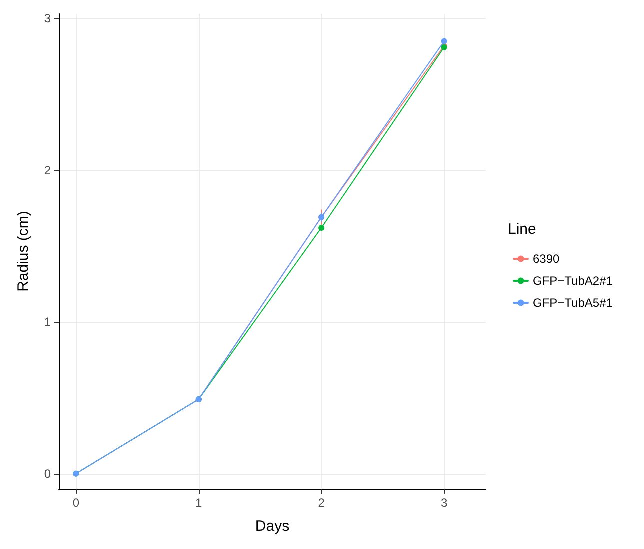 Image resolution: width=644 pixels, height=549 pixels. I want to click on legend-label: 6390, so click(546, 259).